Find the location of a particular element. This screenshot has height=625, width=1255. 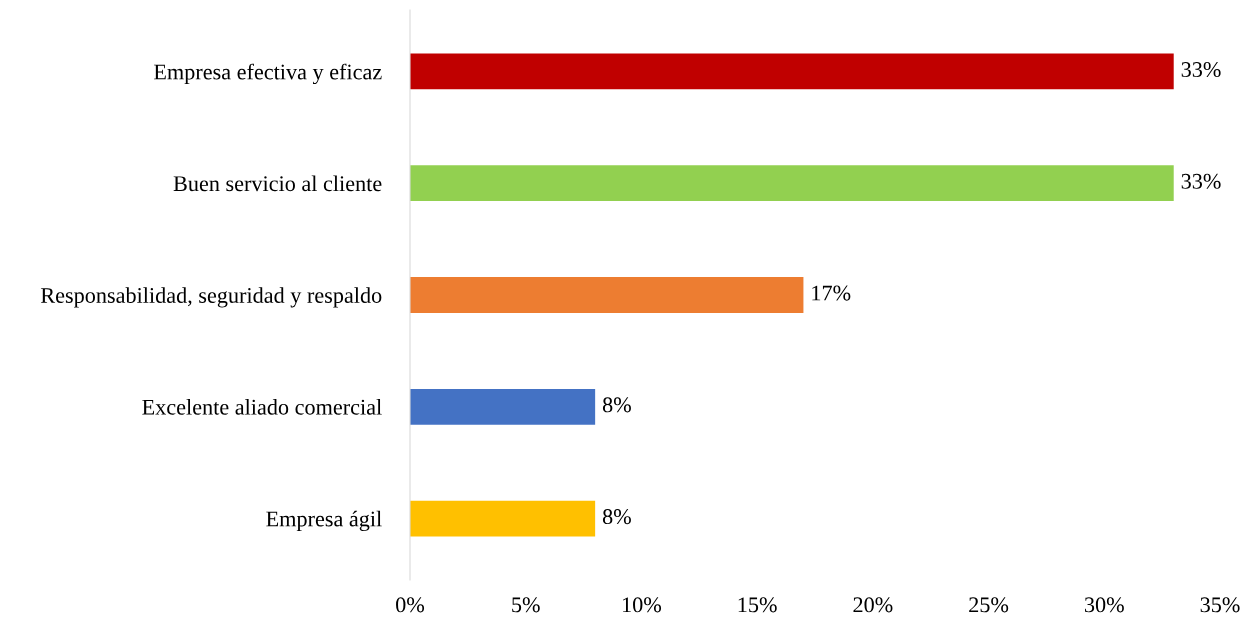

x-tick-label: 5% is located at coordinates (526, 605).